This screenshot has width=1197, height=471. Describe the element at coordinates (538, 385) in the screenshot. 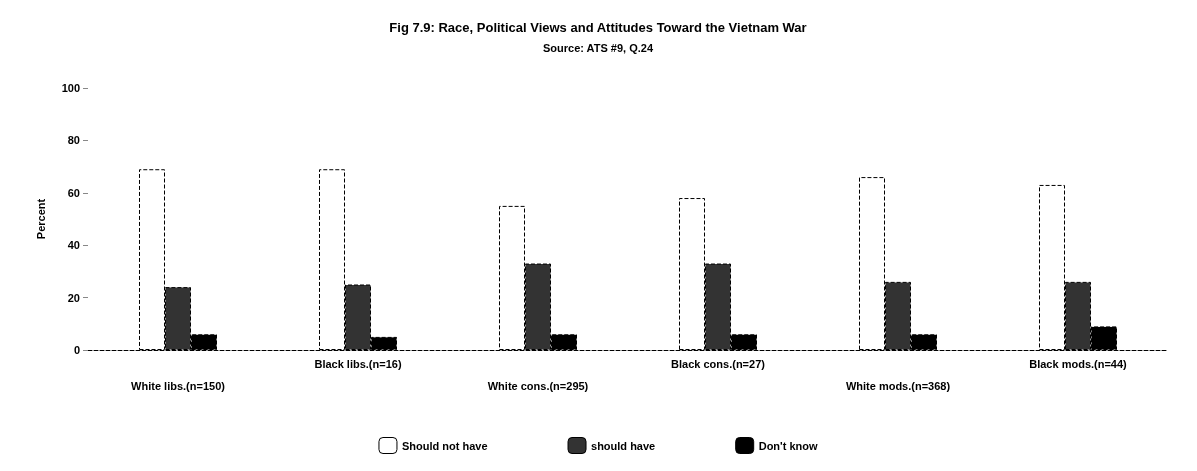

I see `x-tick-label: White cons.(n=295)` at that location.